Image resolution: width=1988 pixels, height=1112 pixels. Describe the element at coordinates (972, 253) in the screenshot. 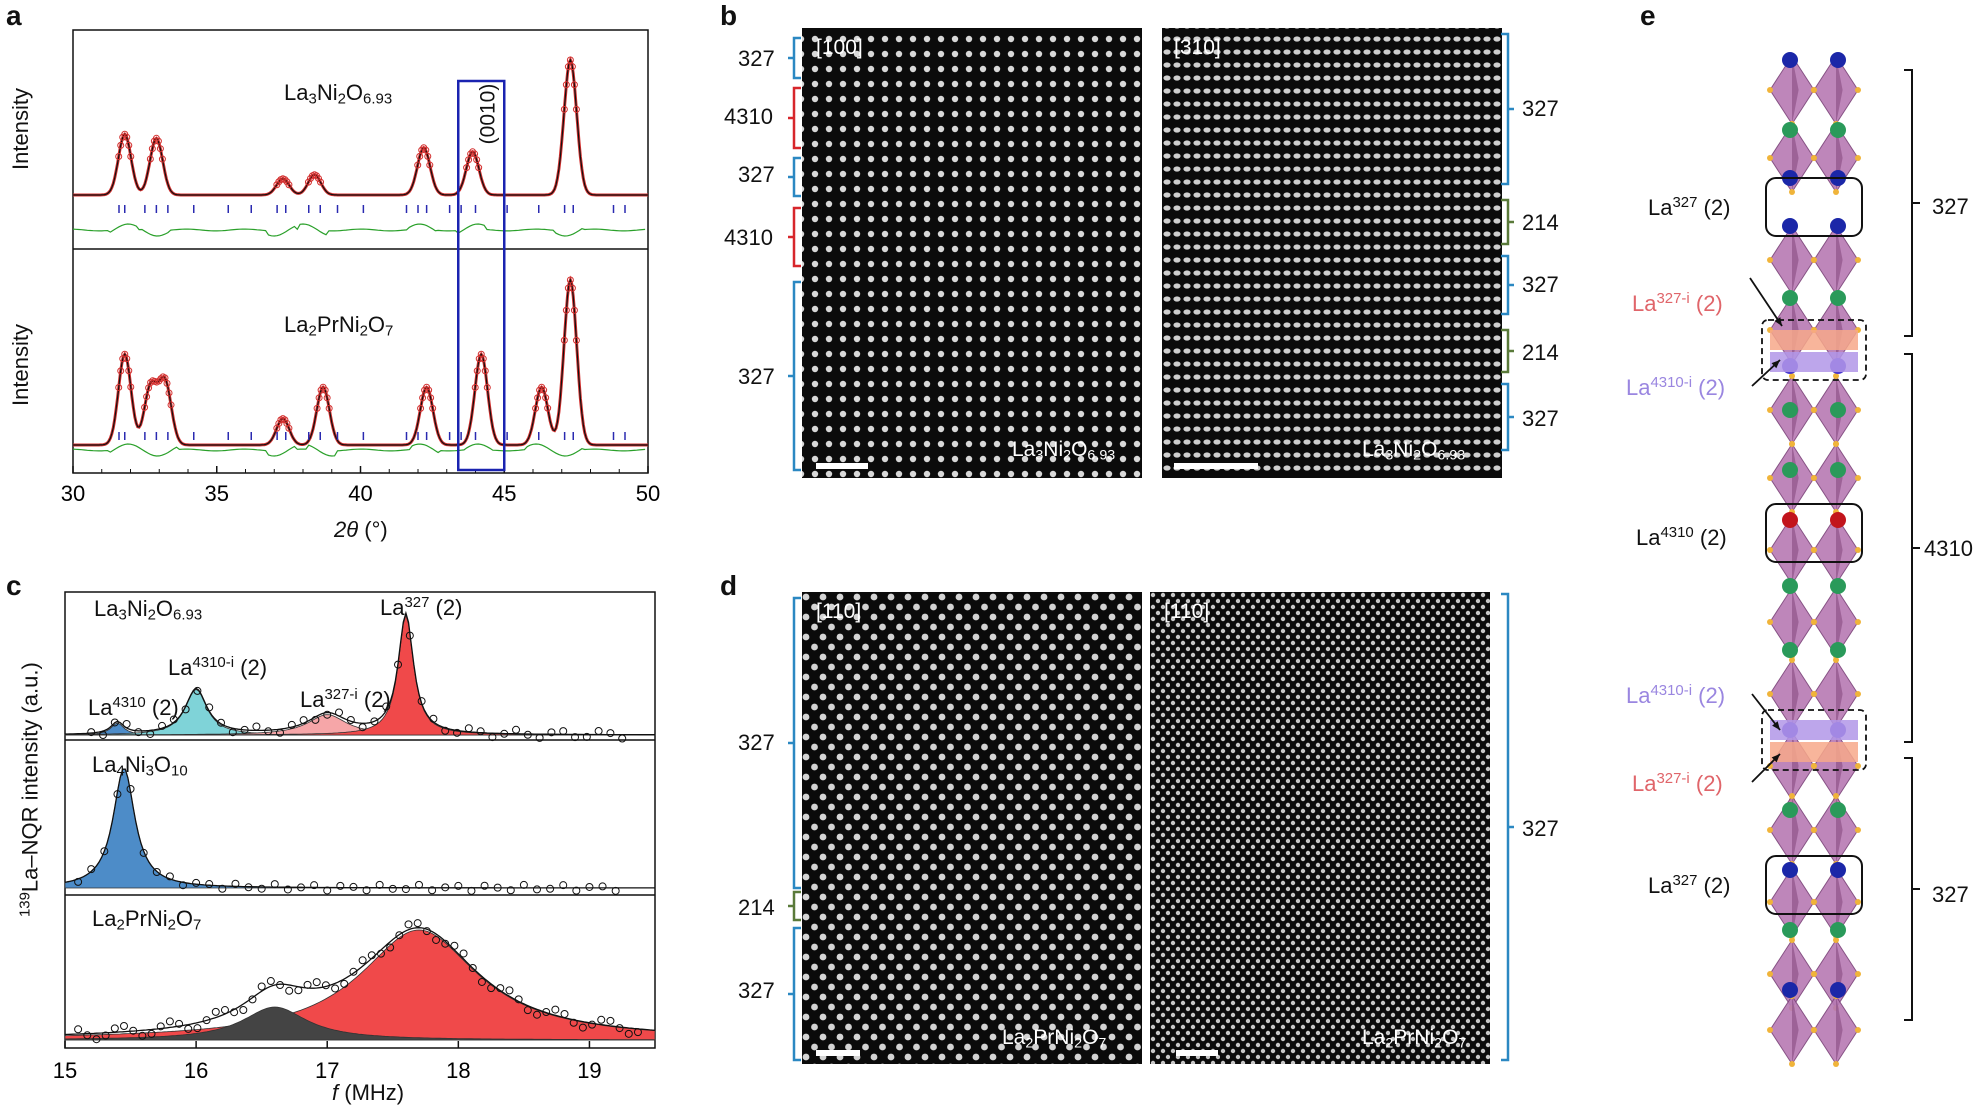

I see `stem-image-100: [100] La3Ni2O6.93` at that location.